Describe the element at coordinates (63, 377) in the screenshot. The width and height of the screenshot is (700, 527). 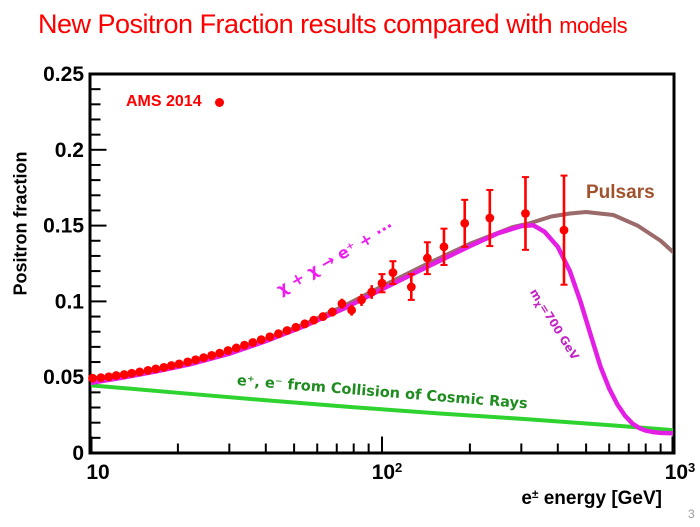
I see `svg-text: 0.05` at that location.